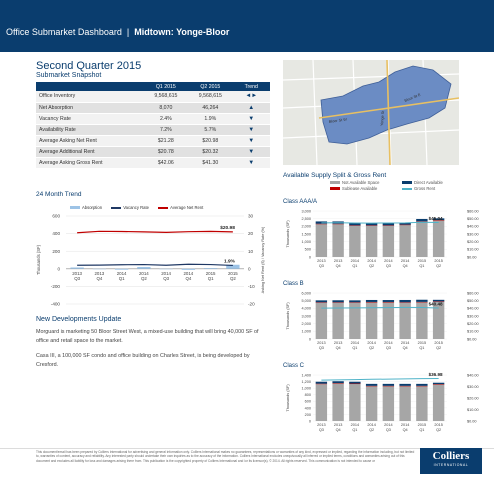  What do you see at coordinates (182, 32) in the screenshot?
I see `submarket-name: Midtown: Yonge-Bloor` at bounding box center [182, 32].